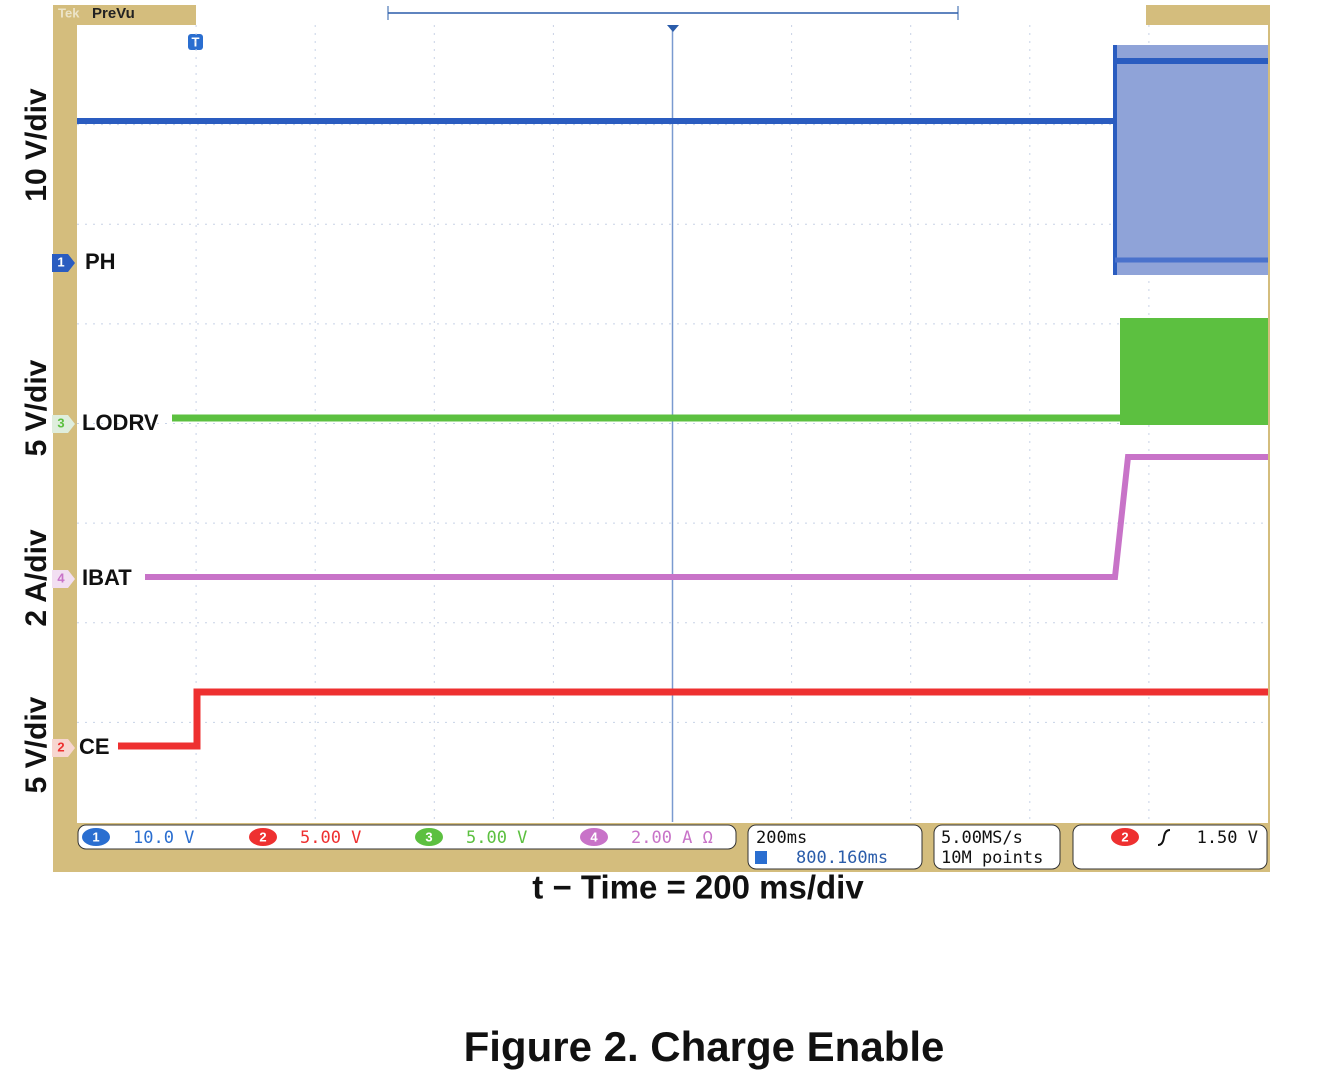 The height and width of the screenshot is (1082, 1328). Describe the element at coordinates (36, 145) in the screenshot. I see `axis-label: 10 V/div` at that location.